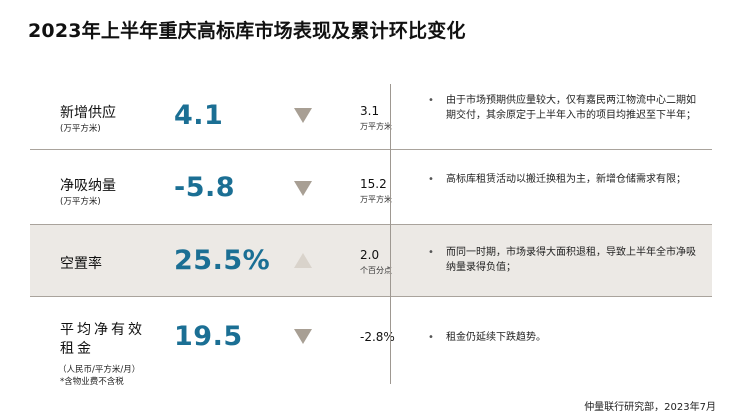  Describe the element at coordinates (376, 270) in the screenshot. I see `change-unit: 个百分点` at that location.